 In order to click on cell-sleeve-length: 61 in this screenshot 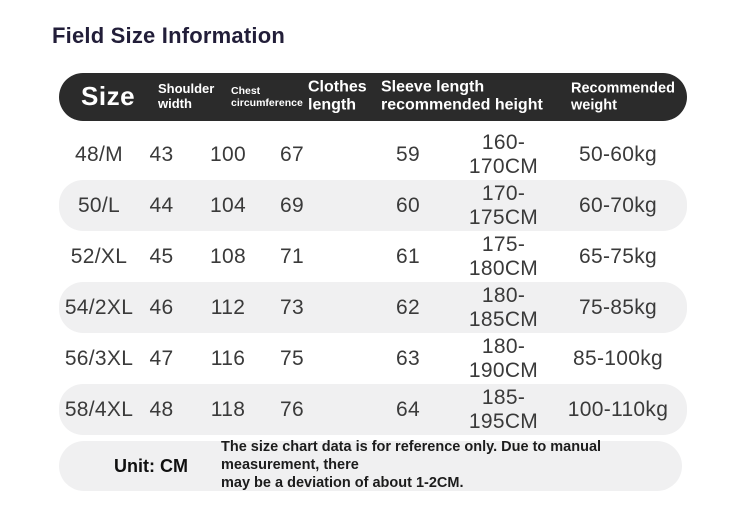, I will do `click(408, 256)`.